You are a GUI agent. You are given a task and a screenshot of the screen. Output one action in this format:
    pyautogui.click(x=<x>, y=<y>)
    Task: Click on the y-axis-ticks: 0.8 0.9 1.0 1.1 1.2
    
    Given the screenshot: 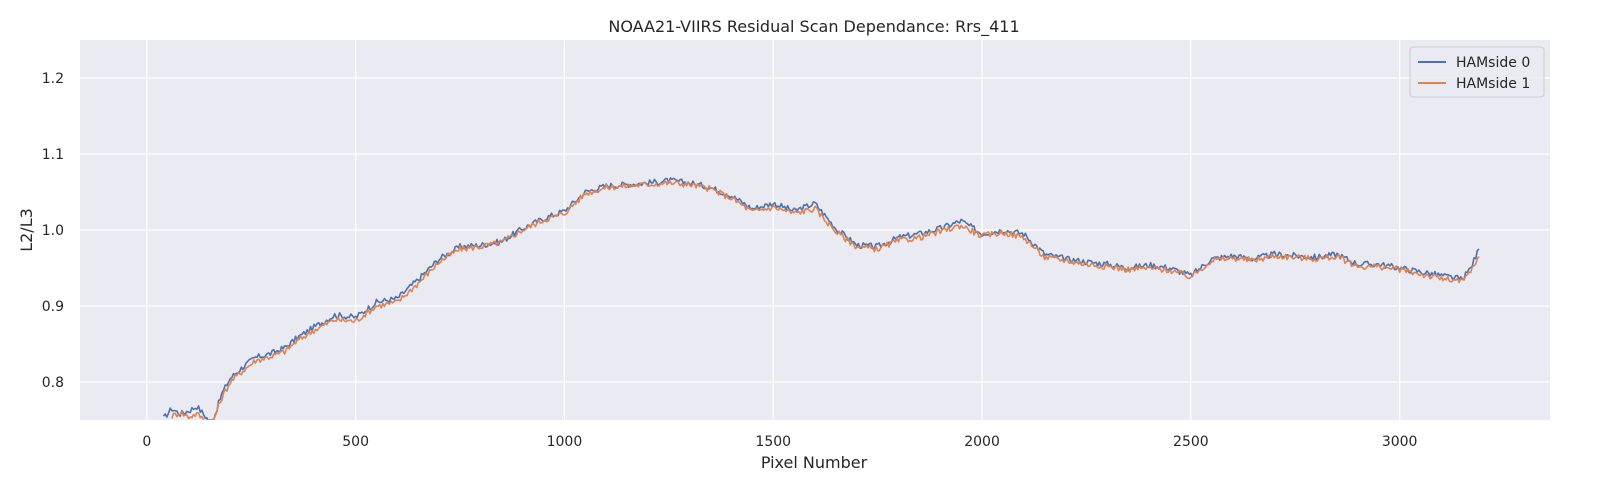 What is the action you would take?
    pyautogui.click(x=53, y=231)
    